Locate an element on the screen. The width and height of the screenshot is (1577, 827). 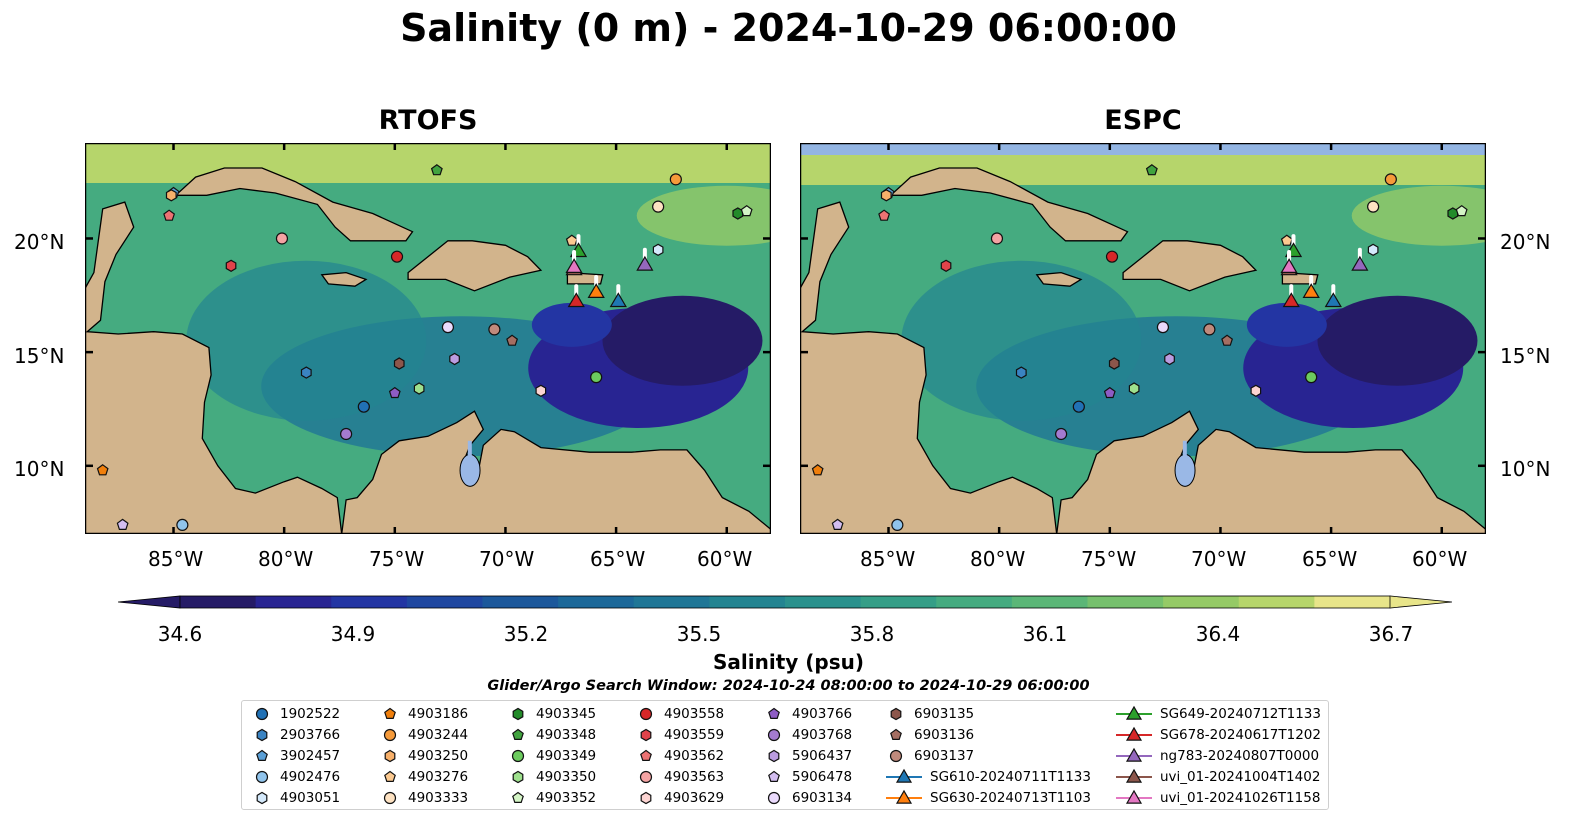
legend-label: 4903559 is located at coordinates (694, 734).